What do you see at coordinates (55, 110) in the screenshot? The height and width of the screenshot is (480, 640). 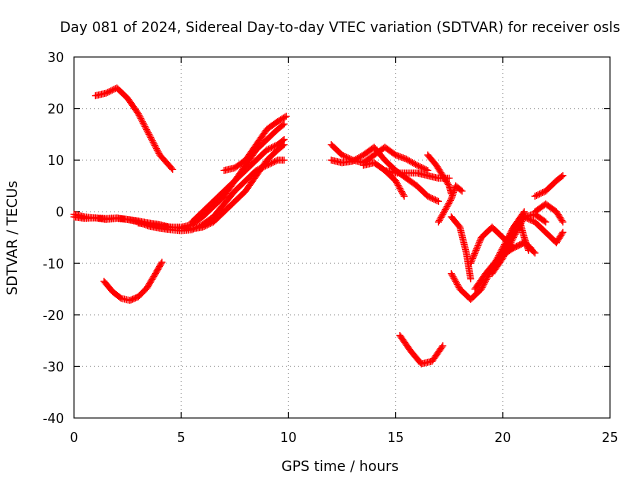 I see `y-tick-label: 20` at bounding box center [55, 110].